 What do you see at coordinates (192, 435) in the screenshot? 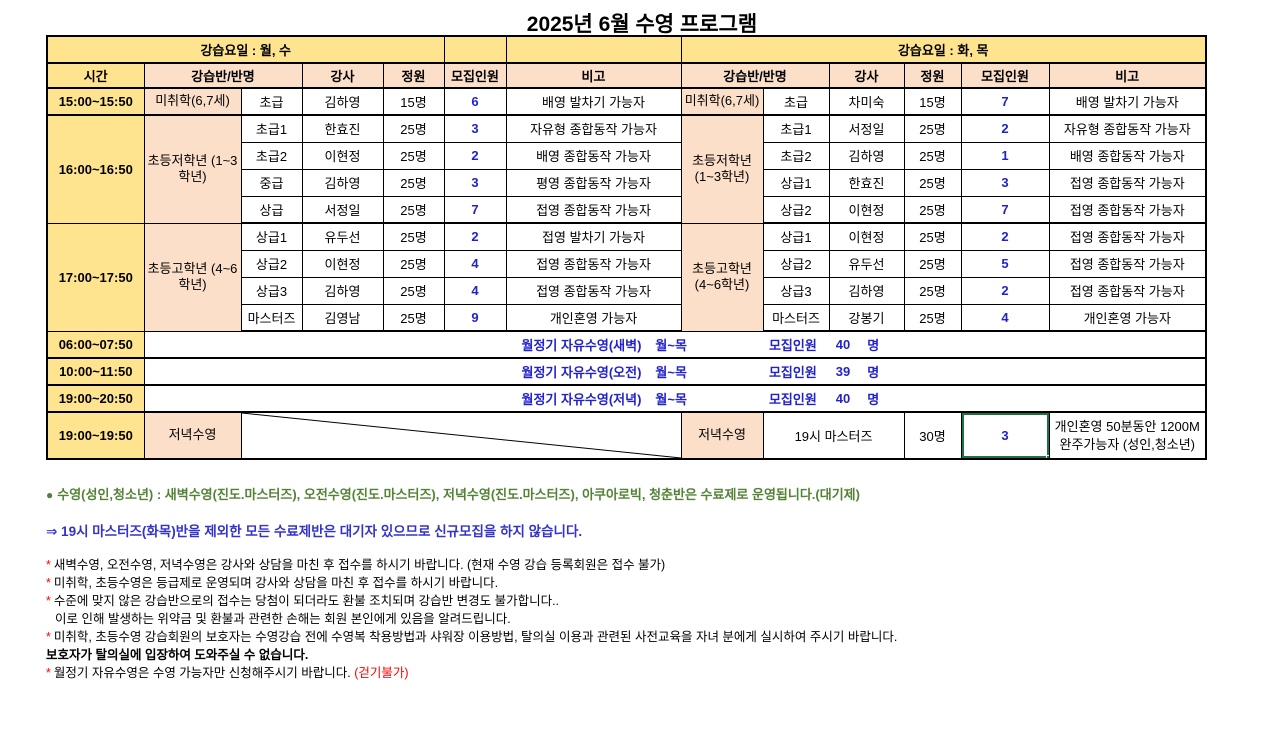
I see `evening-label-left: 저녁수영` at bounding box center [192, 435].